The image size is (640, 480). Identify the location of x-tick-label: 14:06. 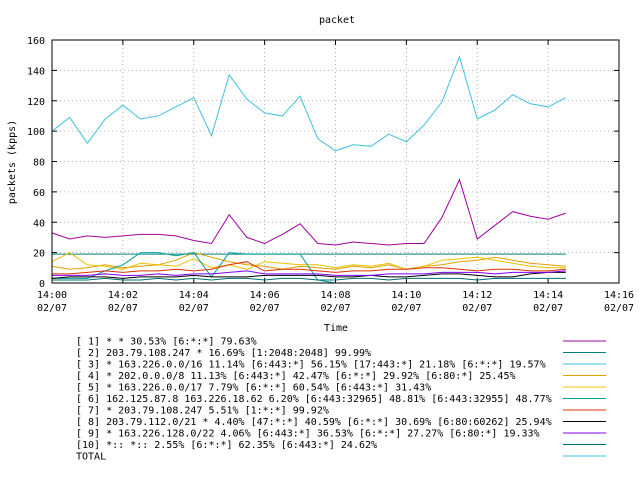
(265, 295).